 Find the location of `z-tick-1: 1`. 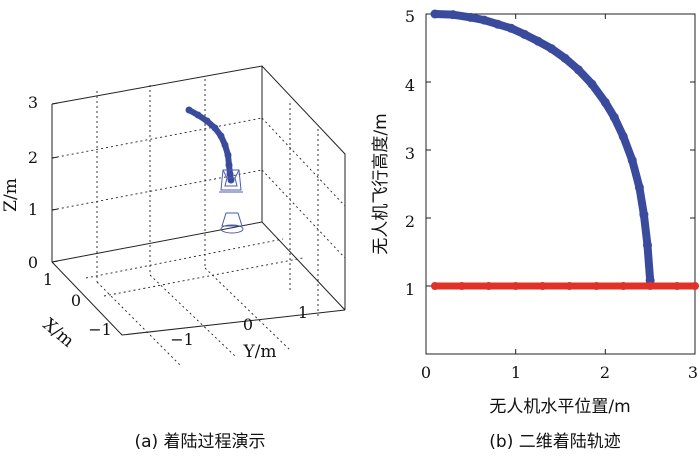

z-tick-1: 1 is located at coordinates (33, 209).